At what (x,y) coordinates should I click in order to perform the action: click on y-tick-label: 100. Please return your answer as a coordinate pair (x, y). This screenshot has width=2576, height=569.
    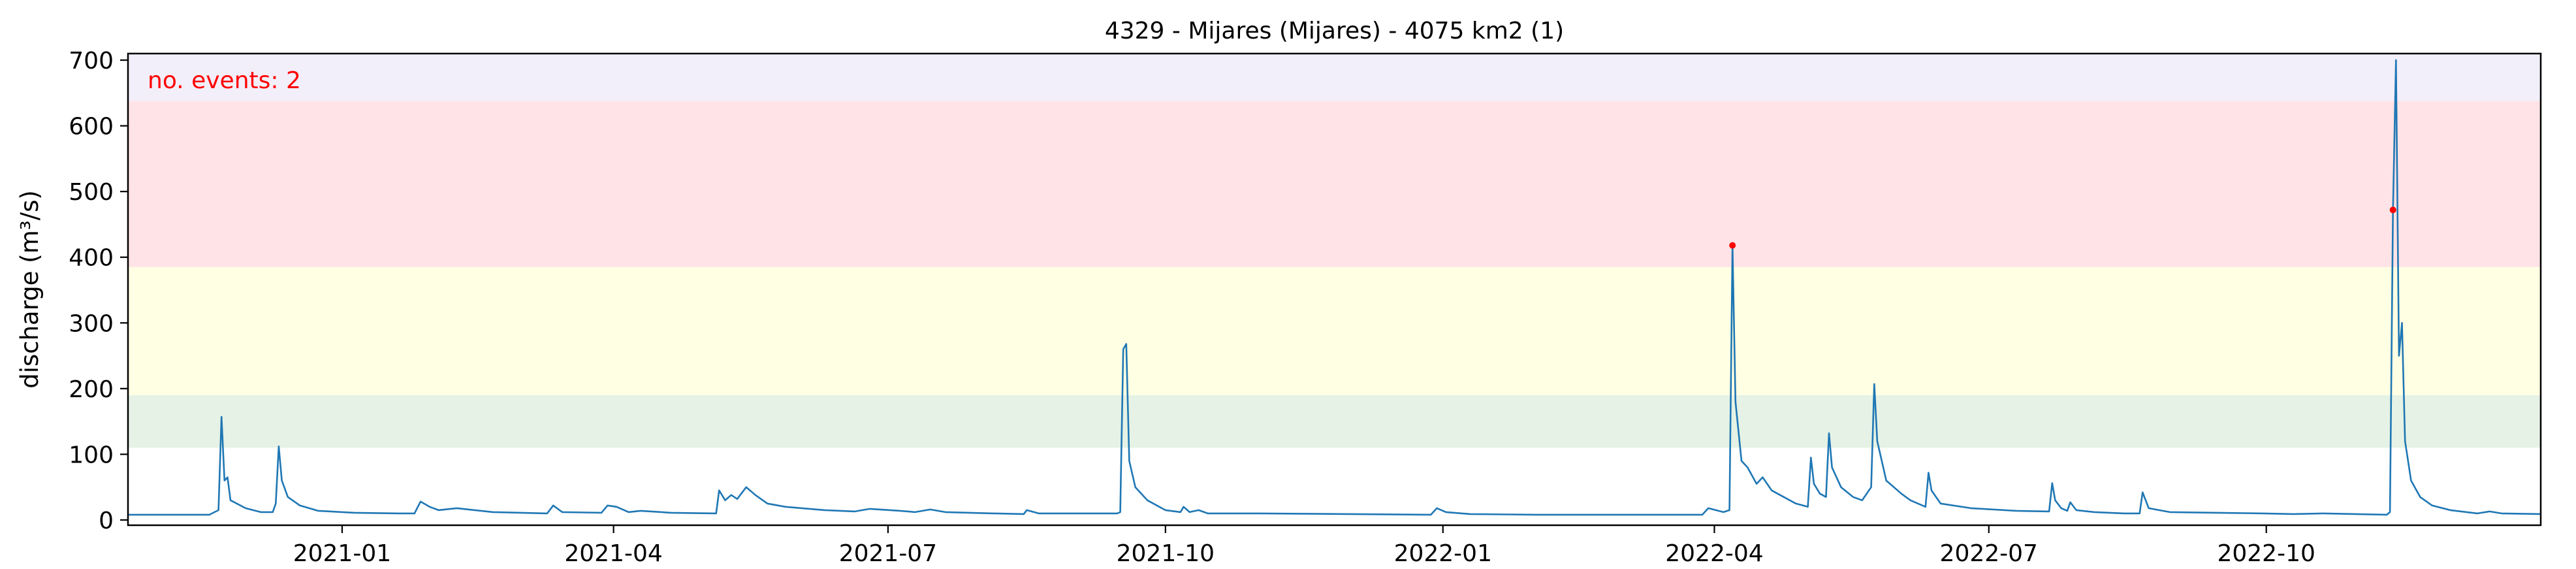
    Looking at the image, I should click on (92, 455).